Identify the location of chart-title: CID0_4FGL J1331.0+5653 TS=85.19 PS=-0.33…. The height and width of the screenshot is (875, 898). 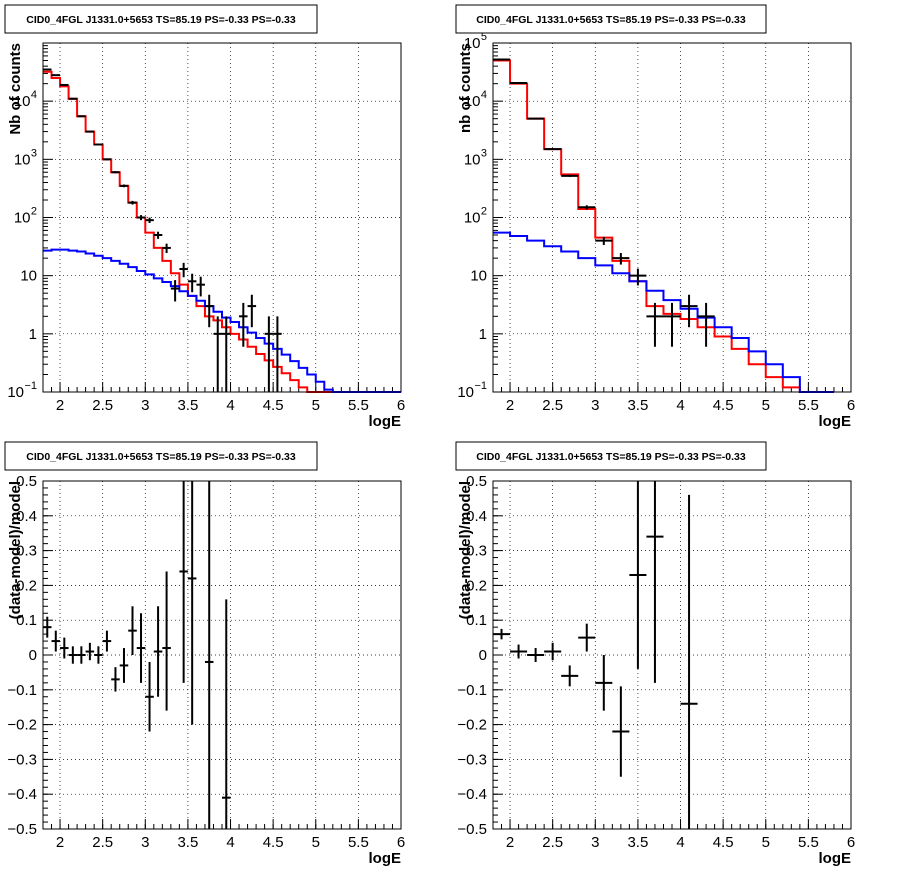
(161, 457).